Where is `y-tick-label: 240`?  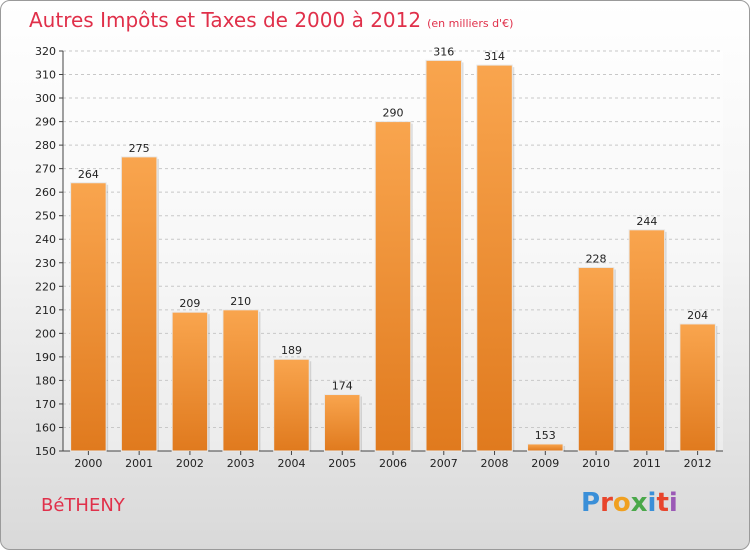
y-tick-label: 240 is located at coordinates (45, 239).